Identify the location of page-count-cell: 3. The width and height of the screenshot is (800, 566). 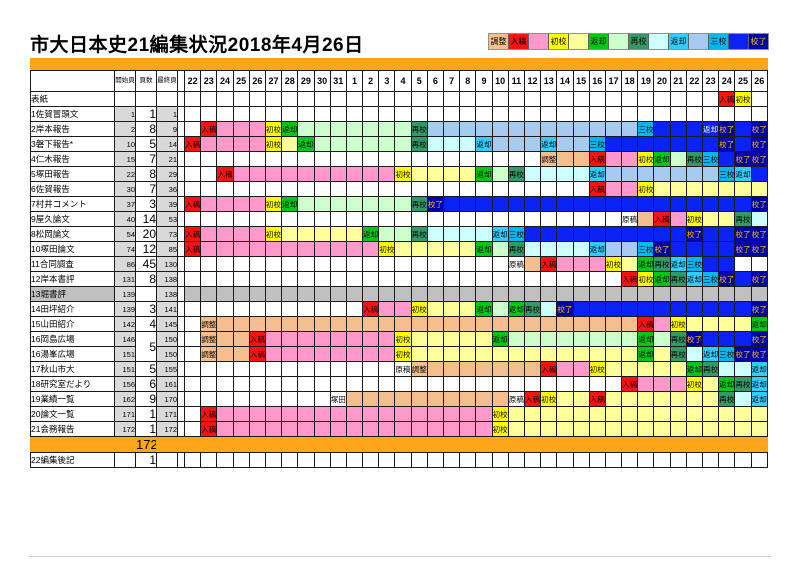
(146, 309).